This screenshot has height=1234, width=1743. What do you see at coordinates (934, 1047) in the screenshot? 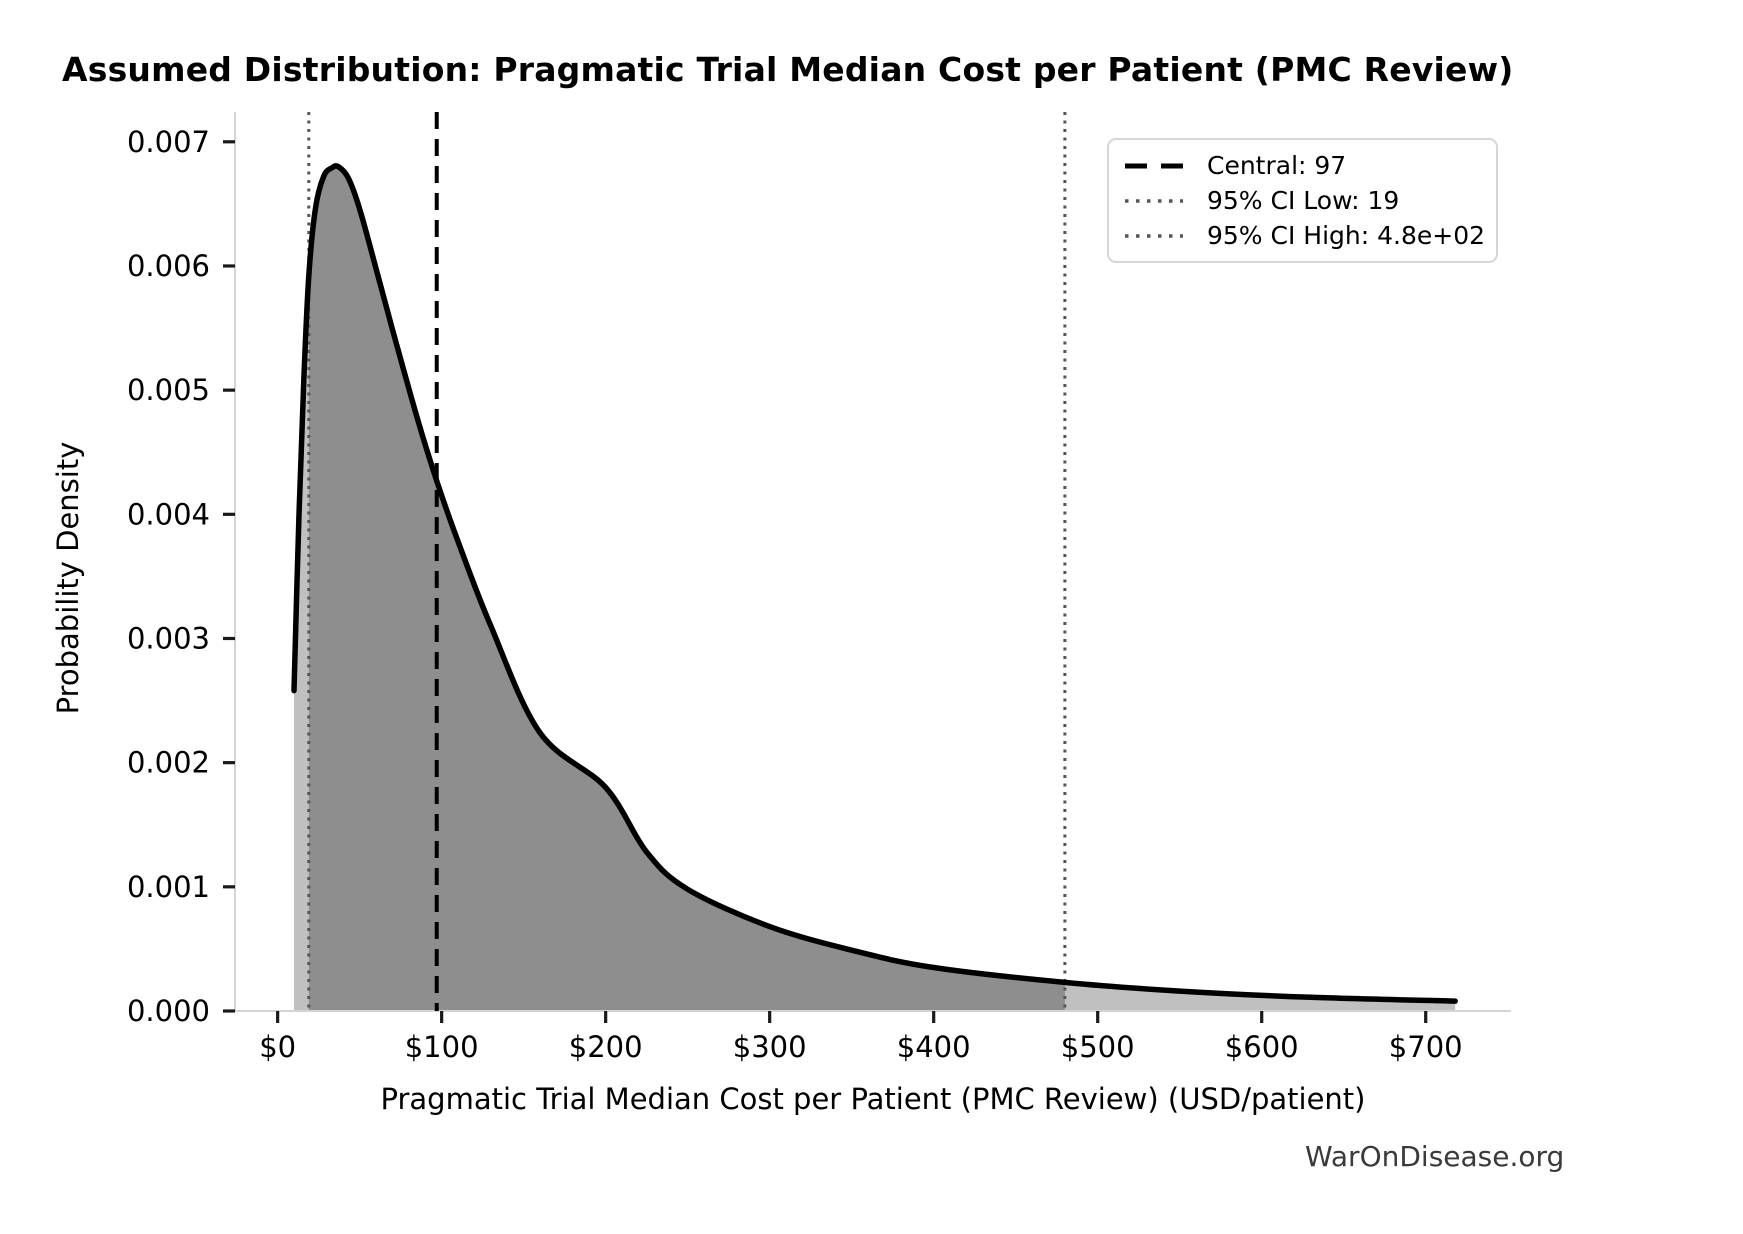
I see `x-tick-label: $400` at bounding box center [934, 1047].